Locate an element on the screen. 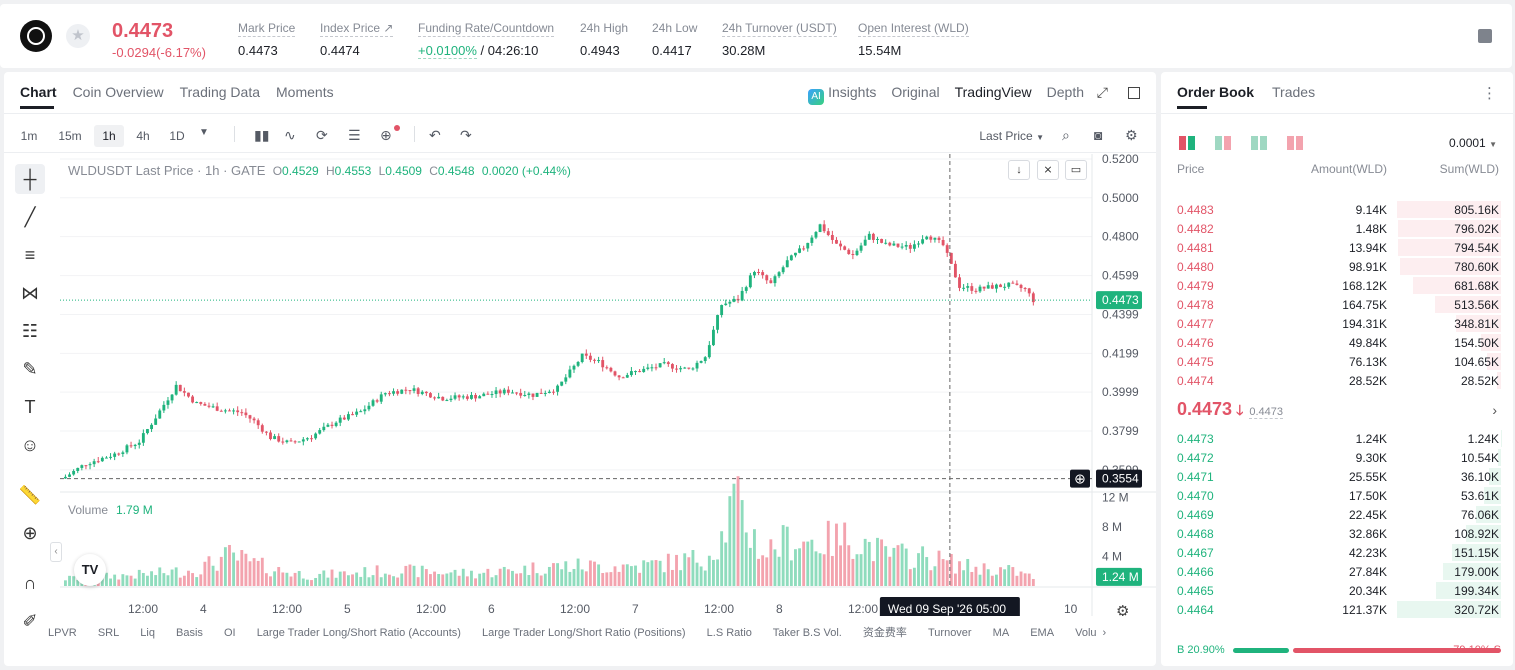 The image size is (1515, 670). favorite-star-icon: ★ is located at coordinates (78, 36).